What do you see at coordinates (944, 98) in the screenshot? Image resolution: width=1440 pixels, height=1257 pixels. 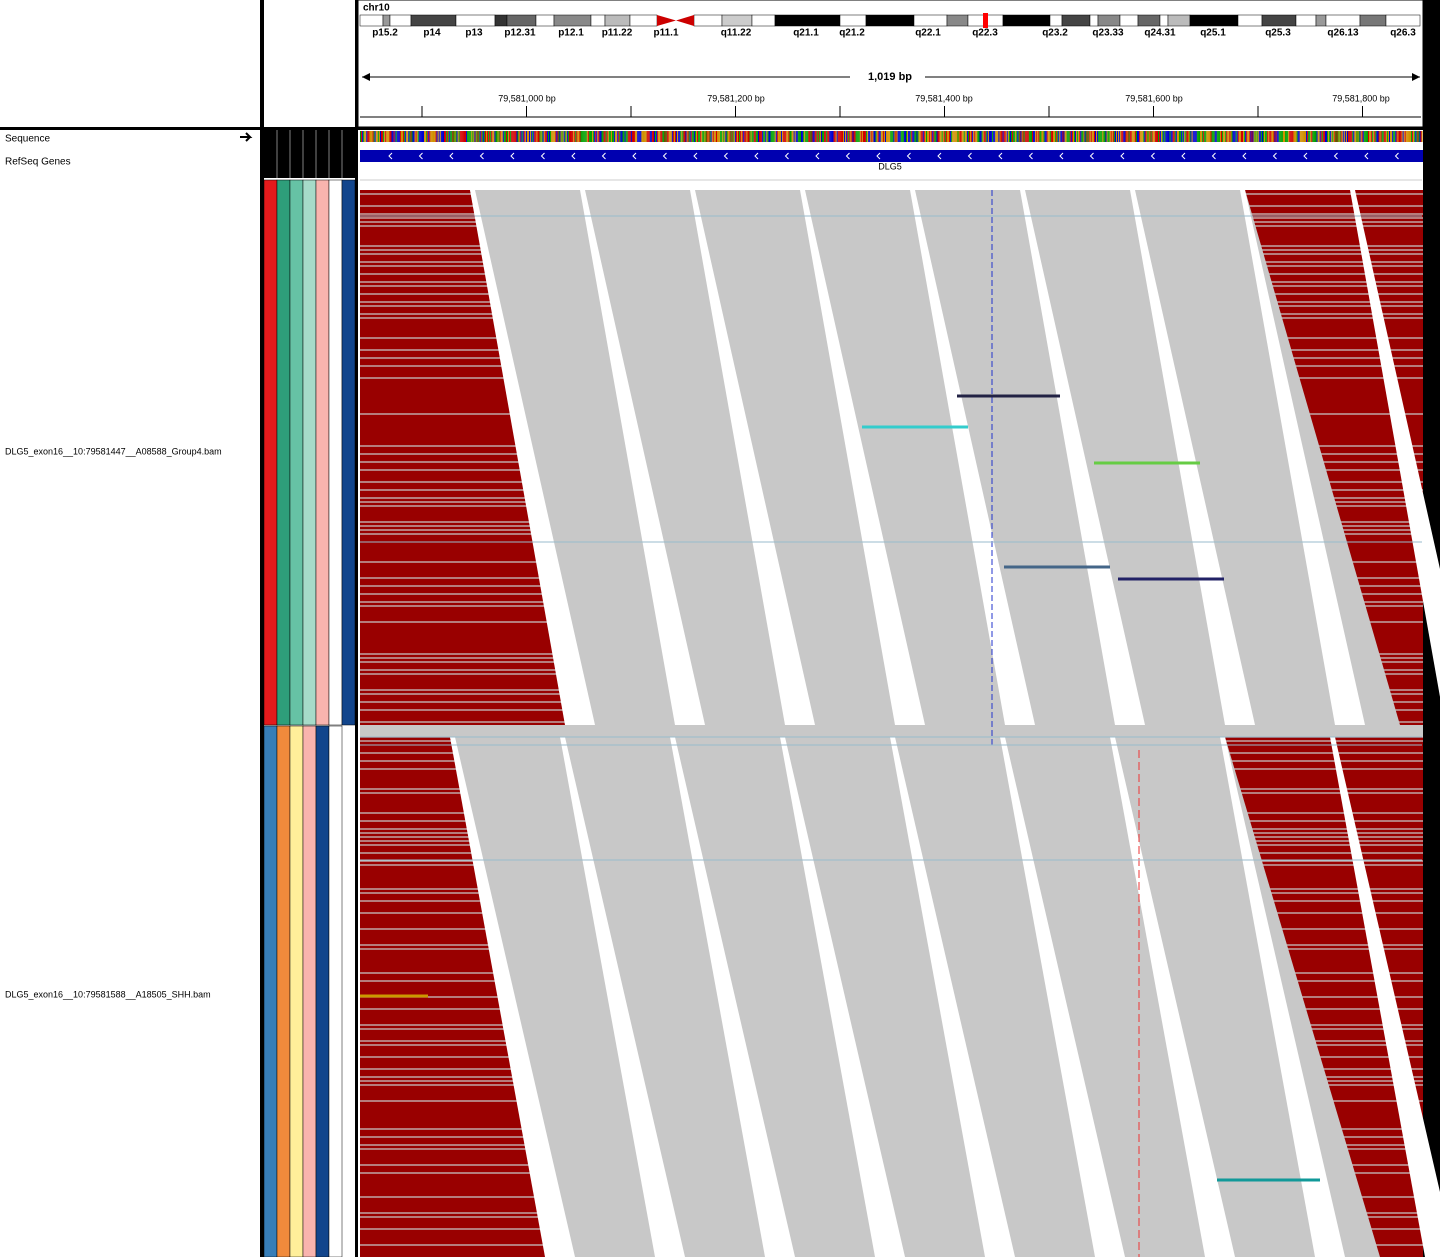 I see `position-label: 79,581,400 bp` at bounding box center [944, 98].